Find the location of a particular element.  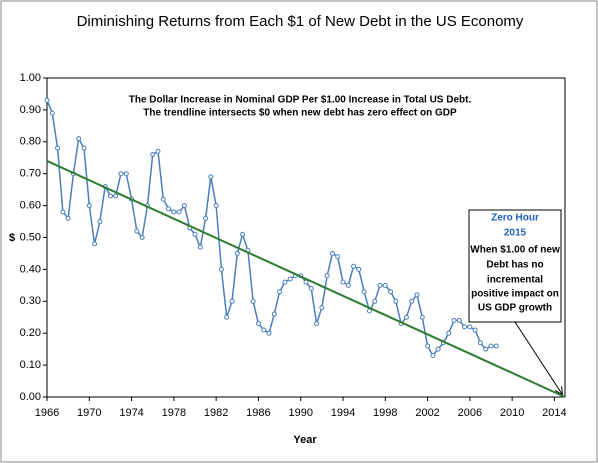

annotation-text: When $1.00 of new is located at coordinates (515, 250).